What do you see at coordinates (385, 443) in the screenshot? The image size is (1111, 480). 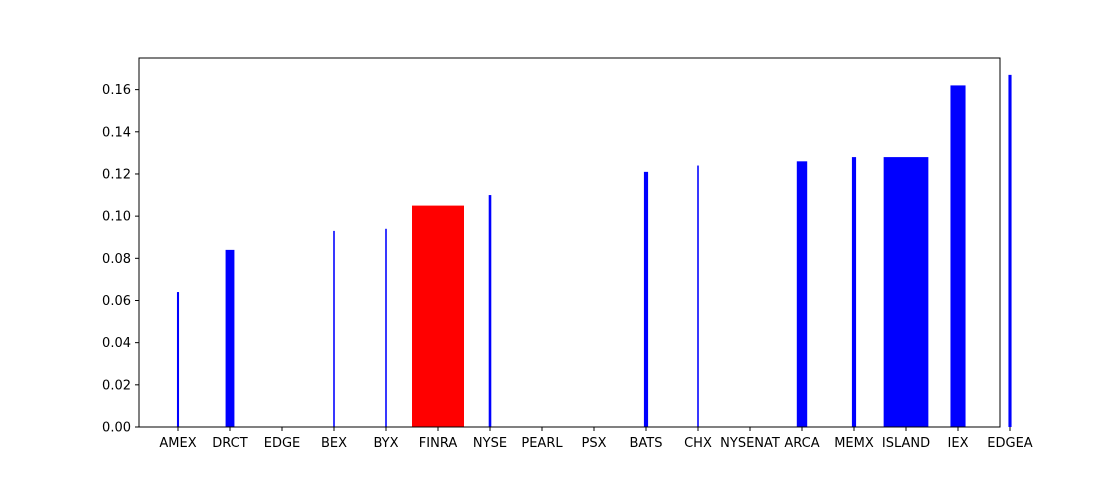 I see `x-tick-label-byx: BYX` at bounding box center [385, 443].